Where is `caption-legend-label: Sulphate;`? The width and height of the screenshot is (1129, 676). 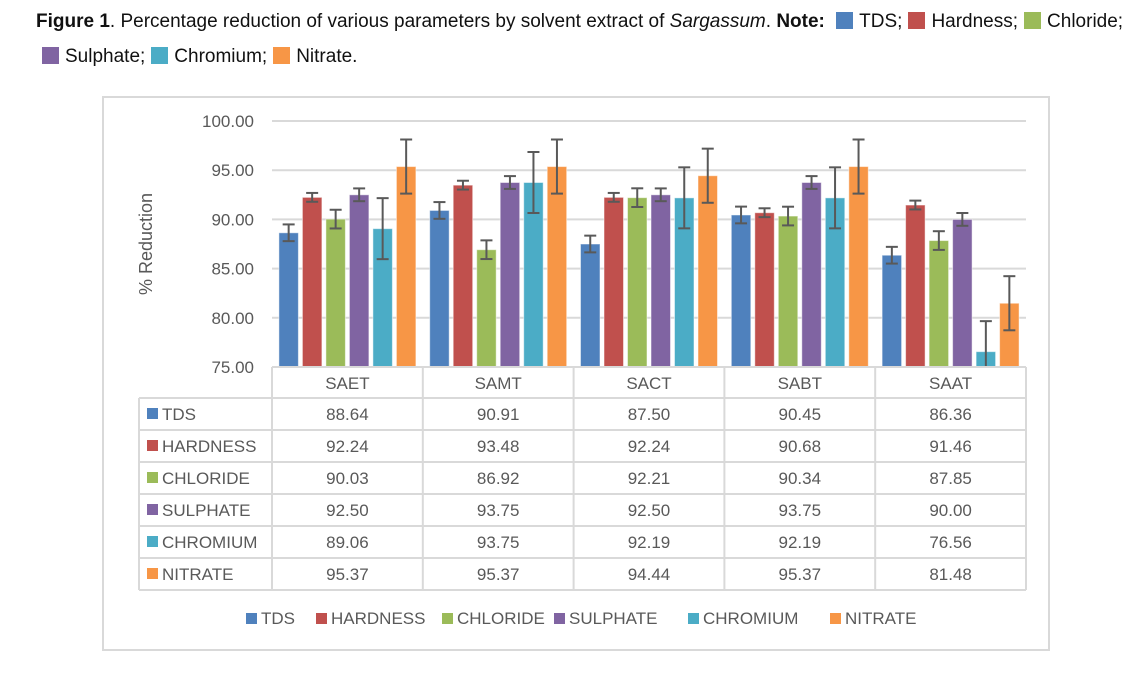
caption-legend-label: Sulphate; is located at coordinates (105, 56).